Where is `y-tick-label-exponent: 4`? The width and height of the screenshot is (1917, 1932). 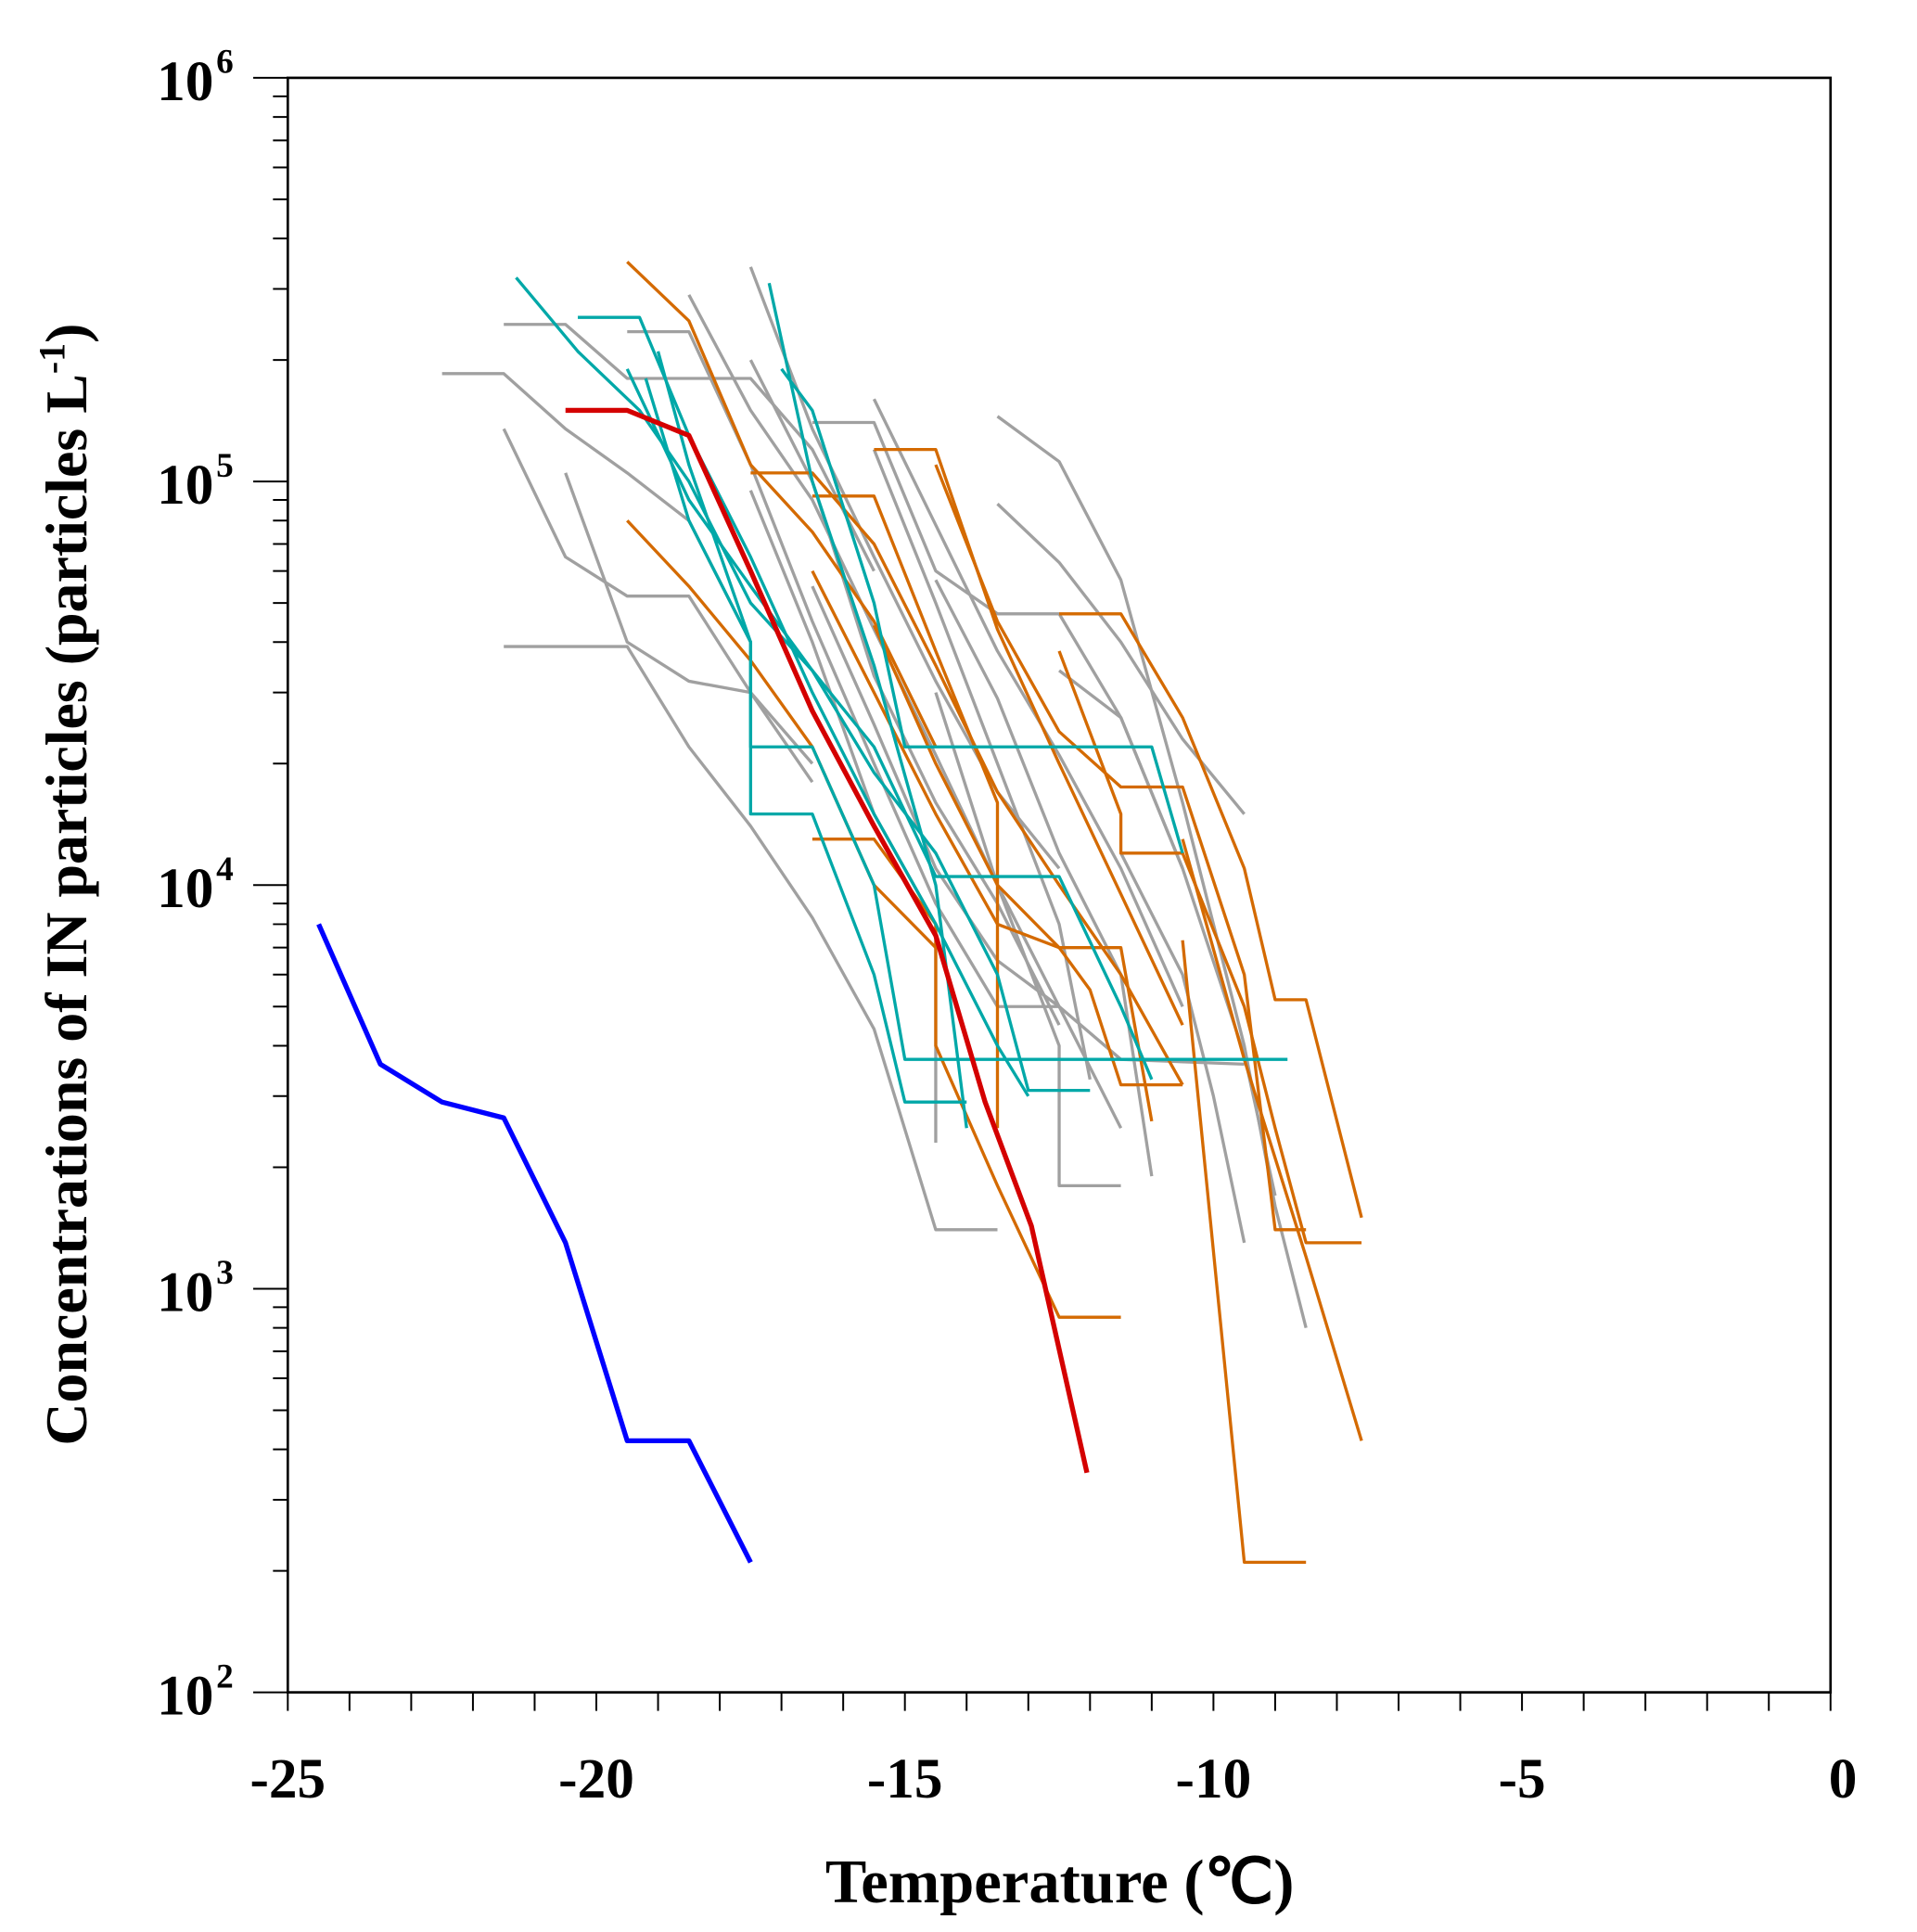 y-tick-label-exponent: 4 is located at coordinates (225, 870).